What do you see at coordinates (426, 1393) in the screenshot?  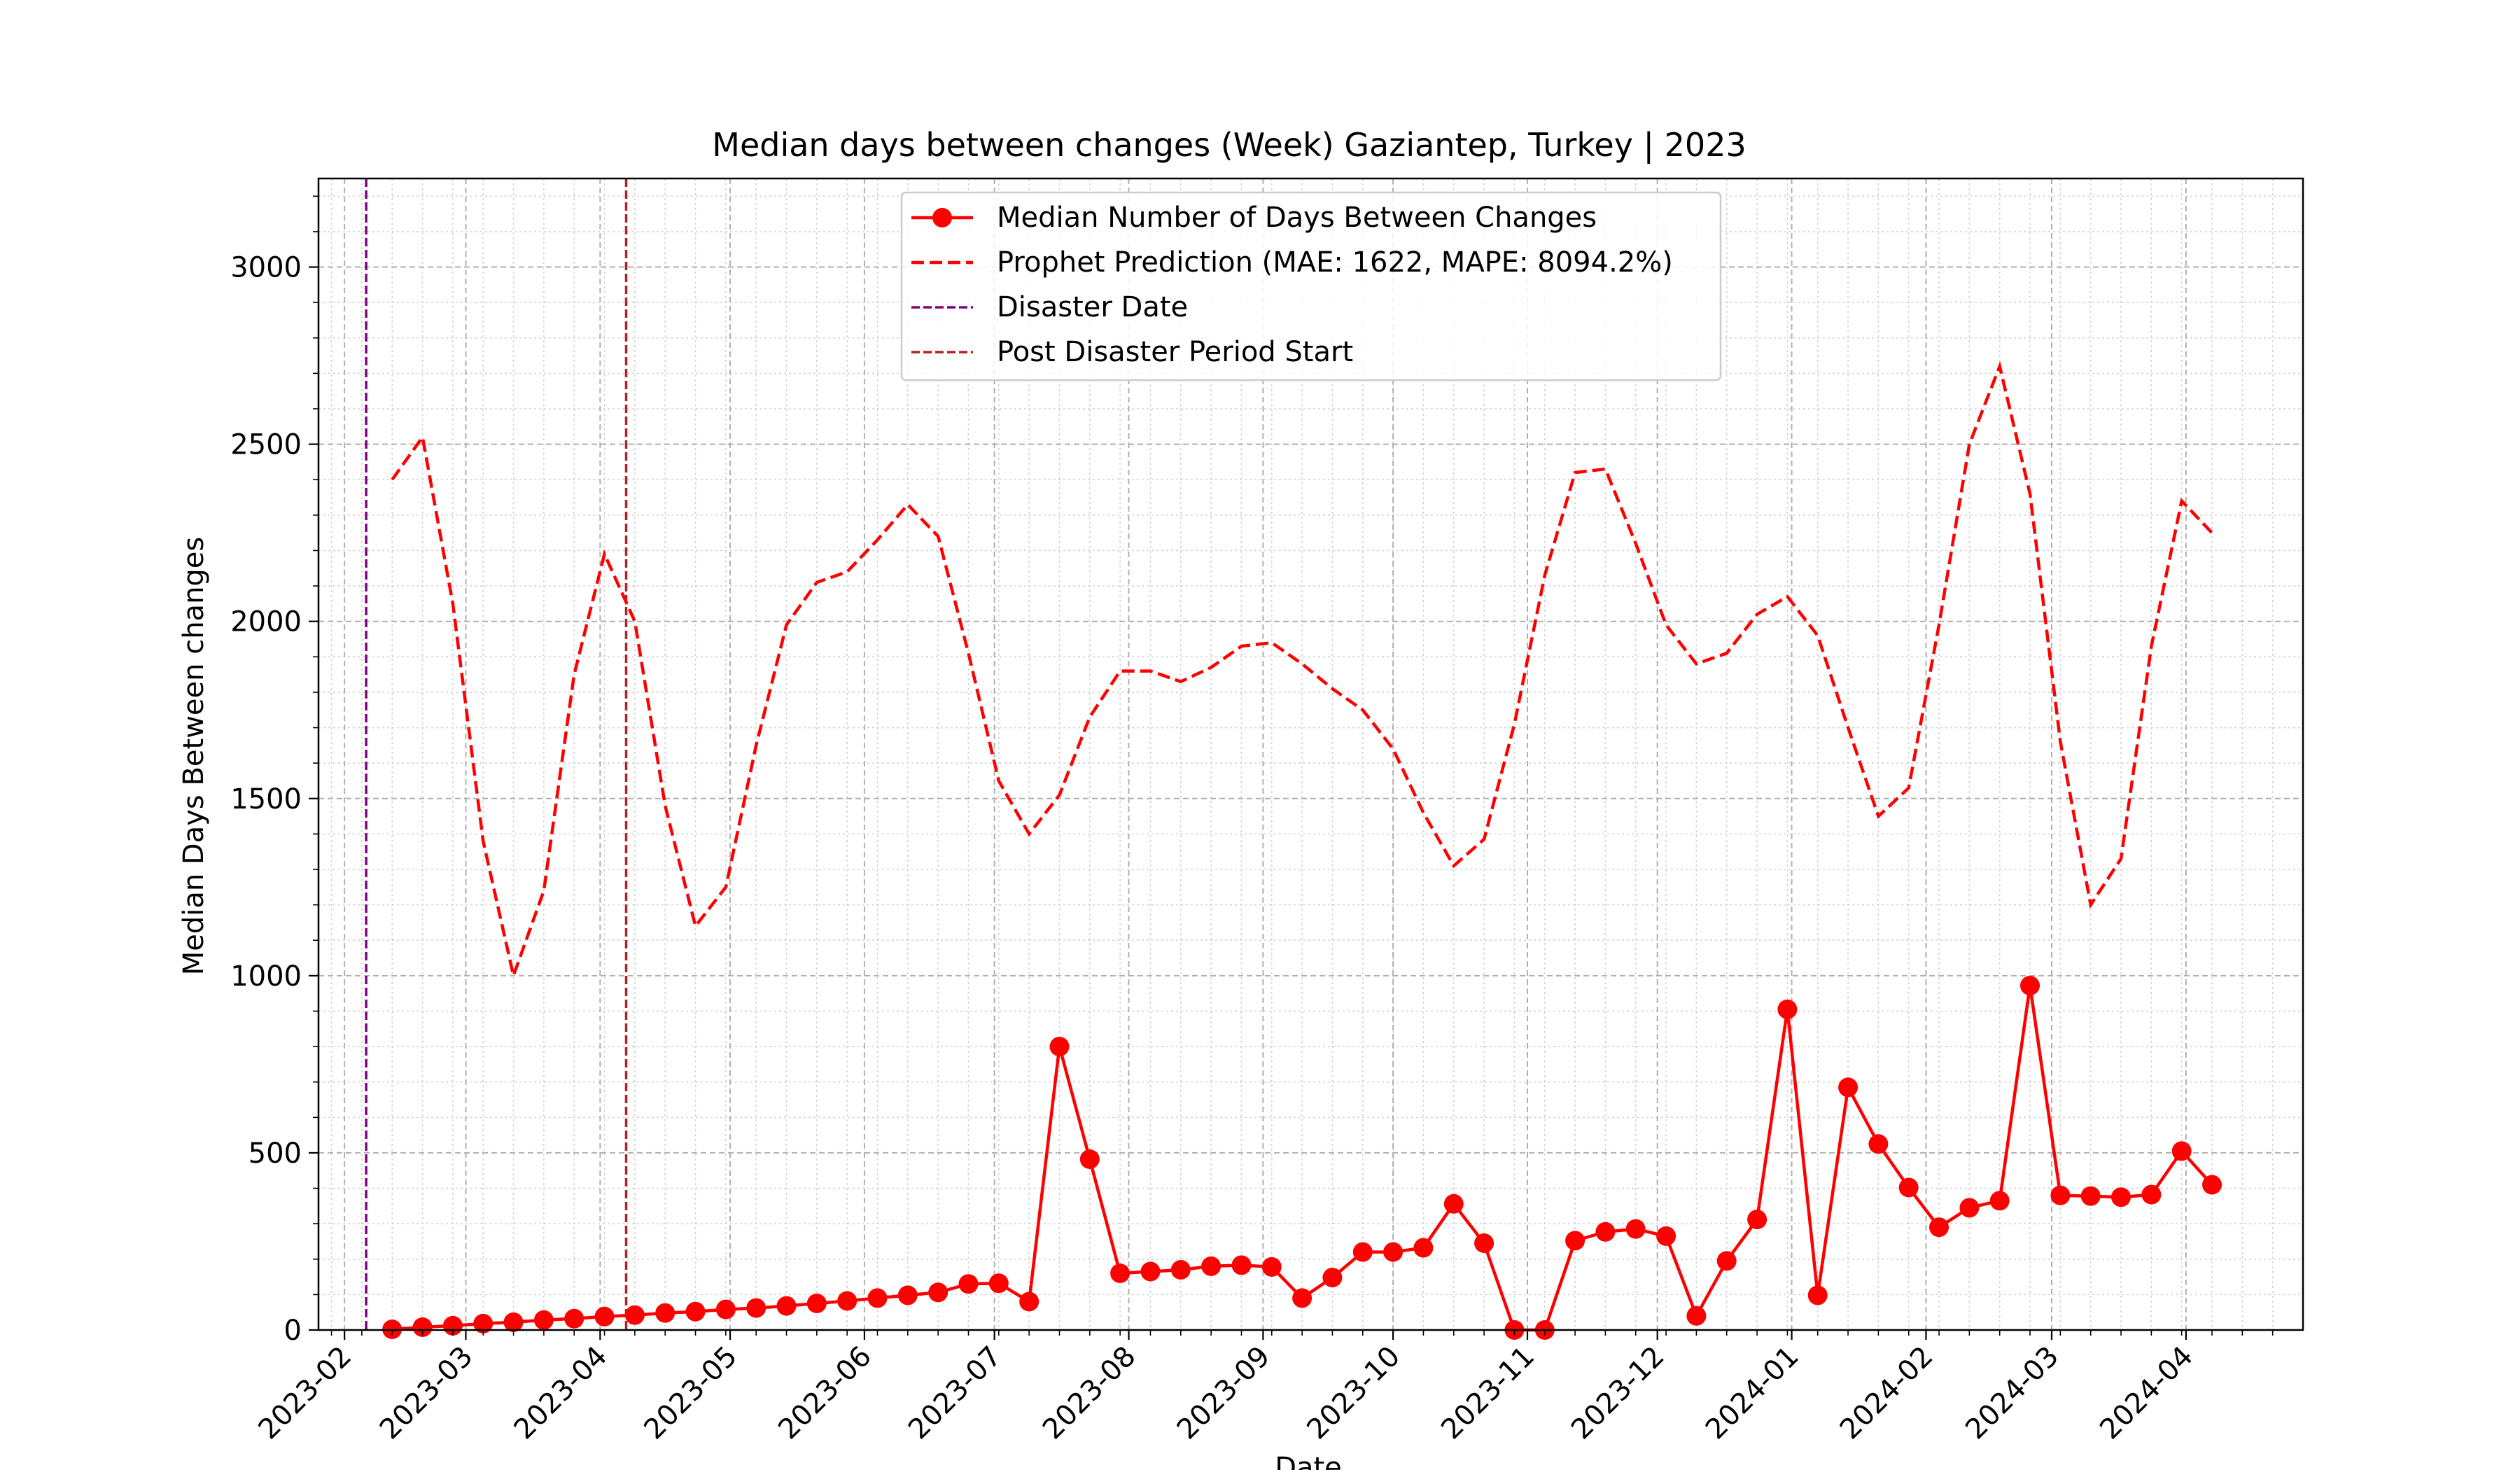 I see `x-tick-label: 2023-03` at bounding box center [426, 1393].